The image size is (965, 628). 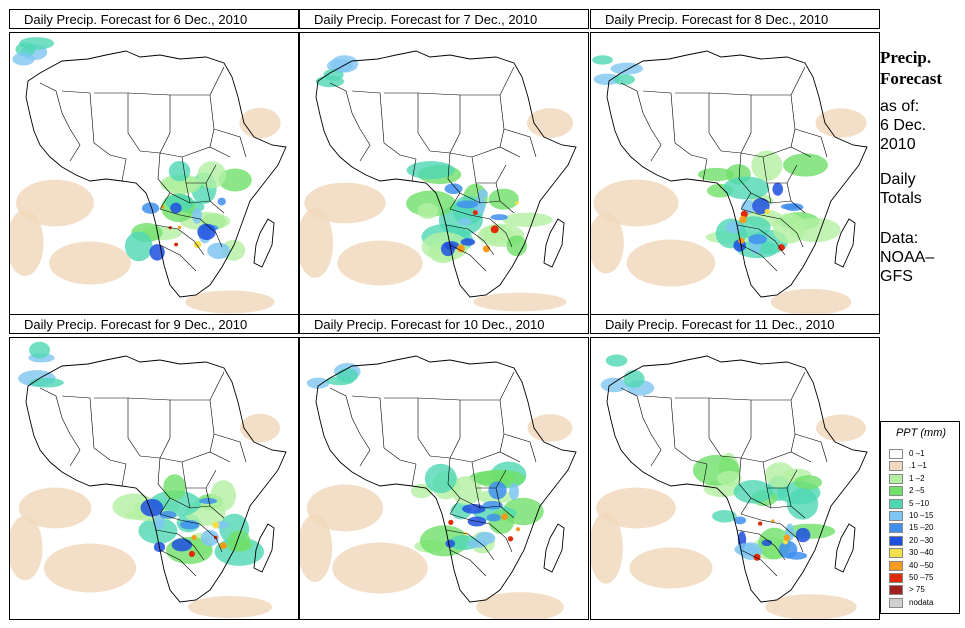 I want to click on forecast-panel-6: Daily Precip. Forecast for 11 Dec., 2010, so click(x=735, y=467).